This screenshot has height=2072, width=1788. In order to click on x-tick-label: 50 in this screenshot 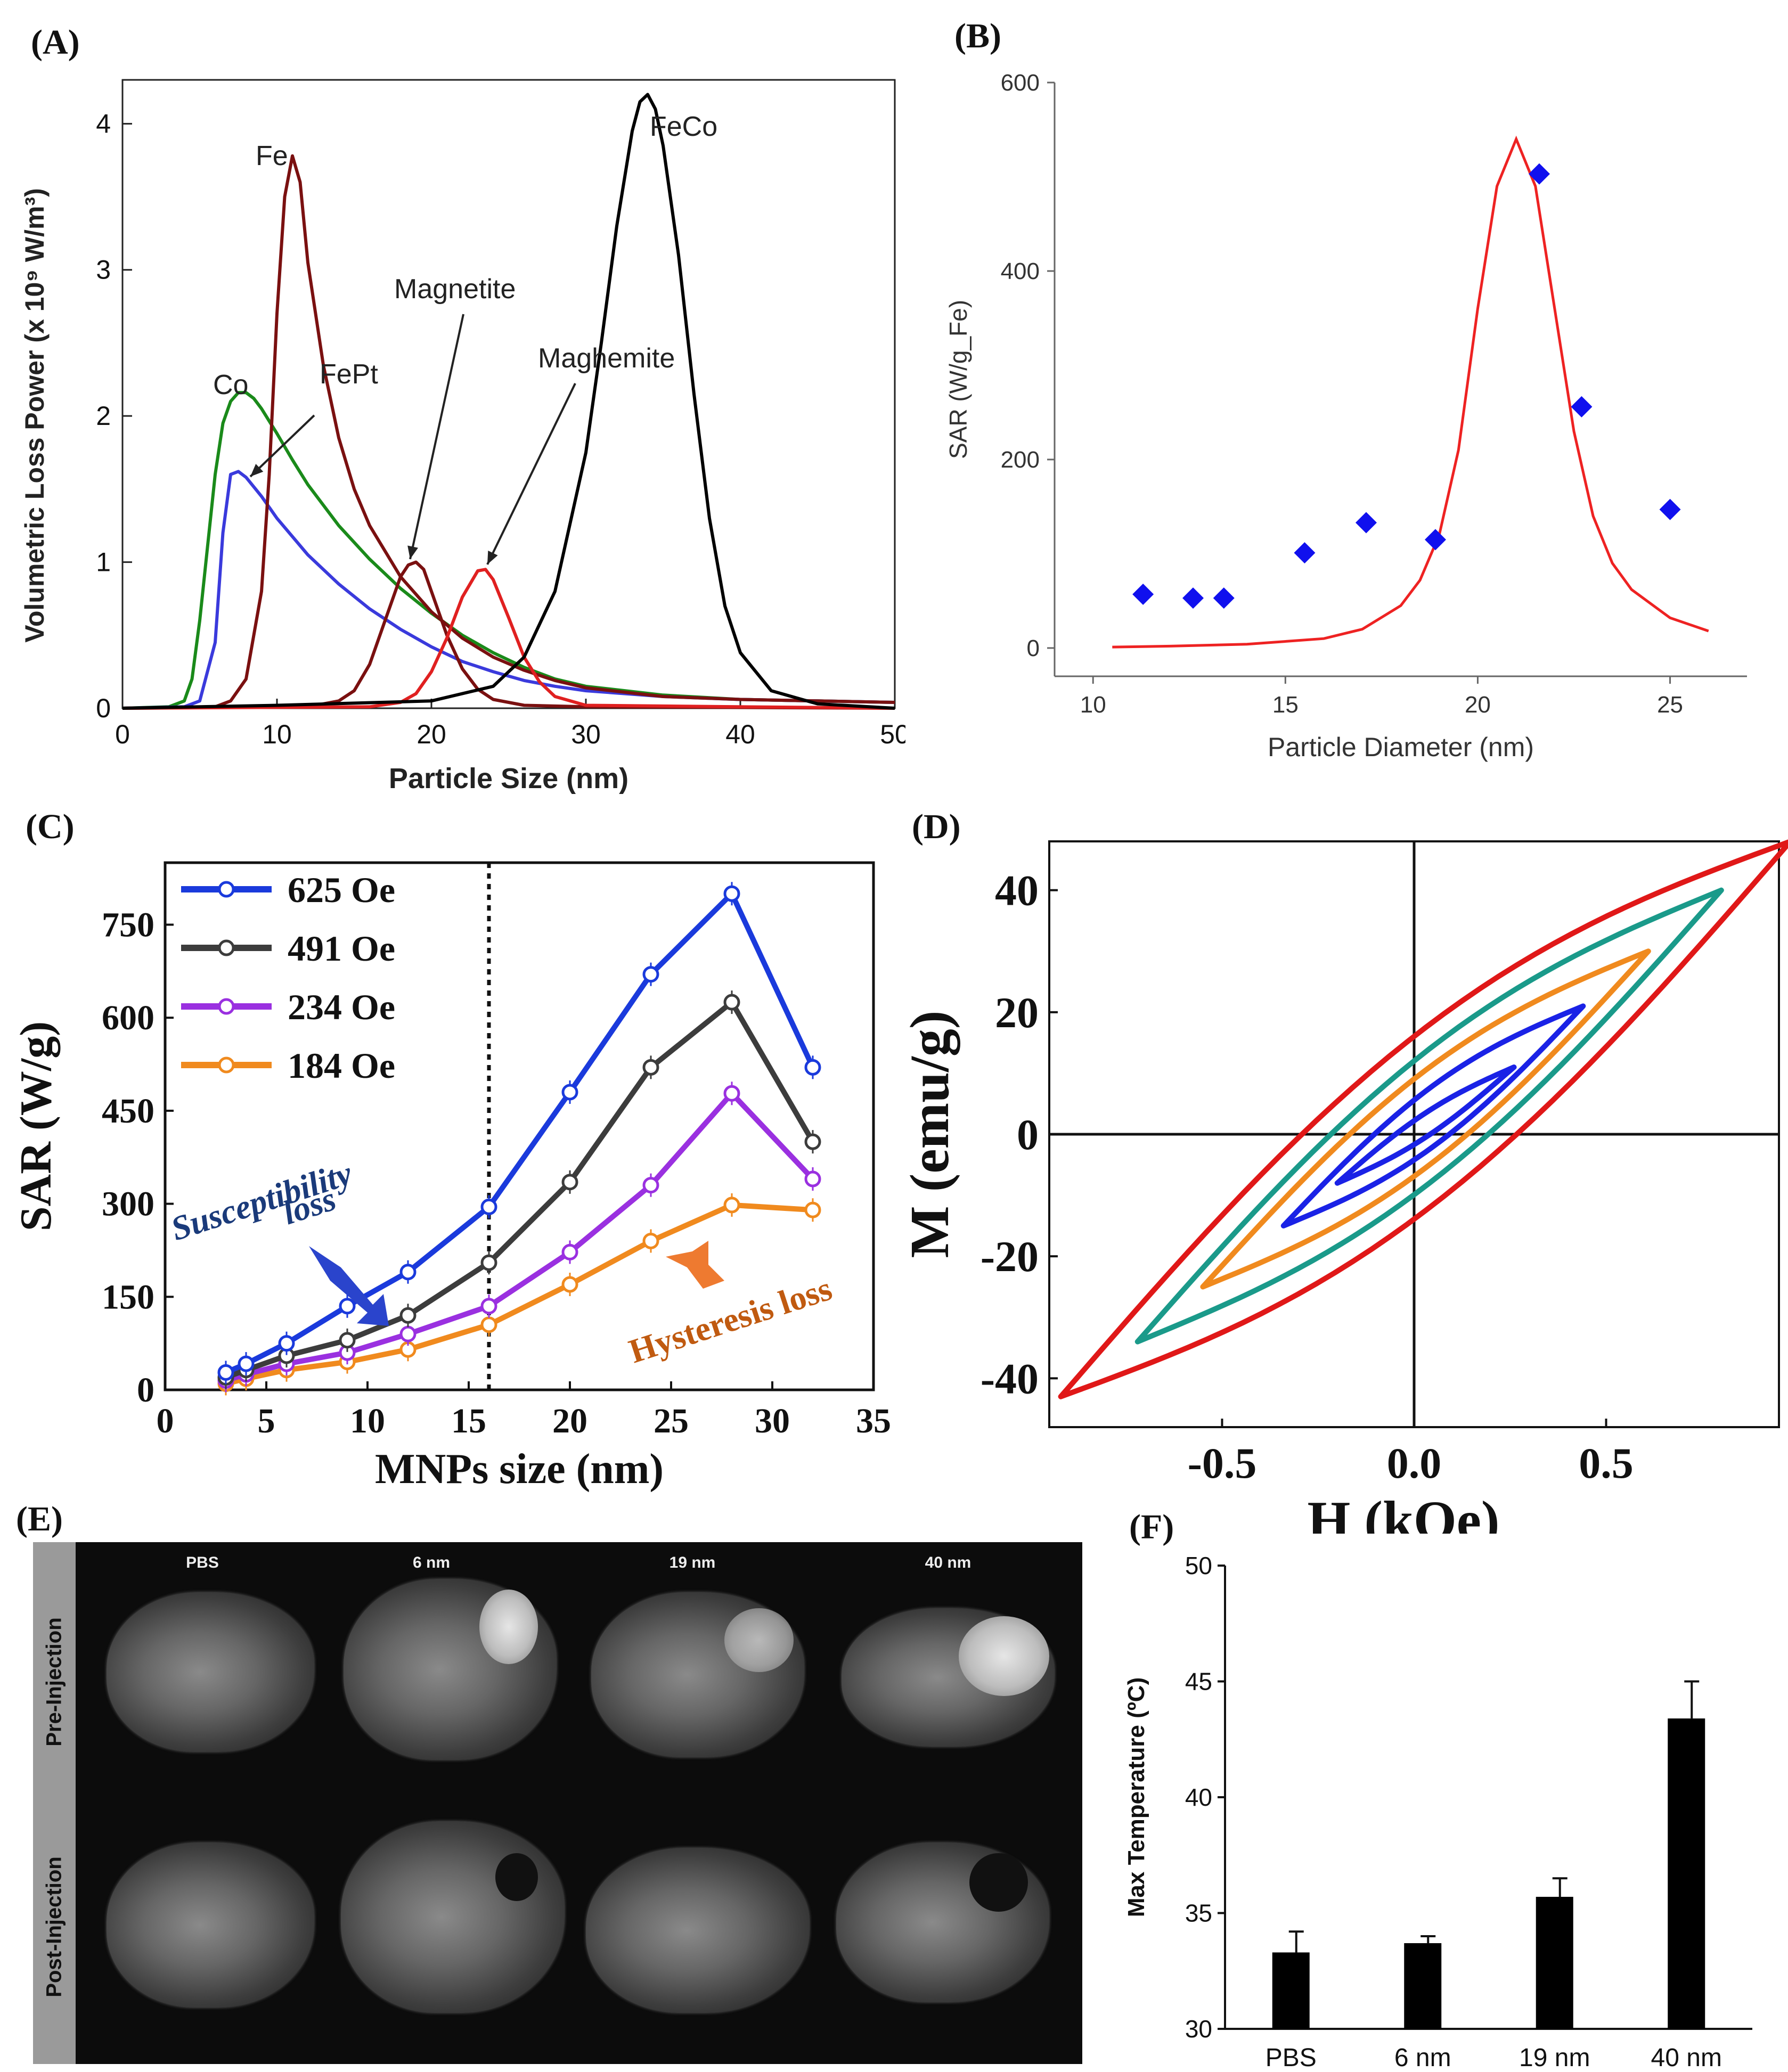, I will do `click(892, 734)`.